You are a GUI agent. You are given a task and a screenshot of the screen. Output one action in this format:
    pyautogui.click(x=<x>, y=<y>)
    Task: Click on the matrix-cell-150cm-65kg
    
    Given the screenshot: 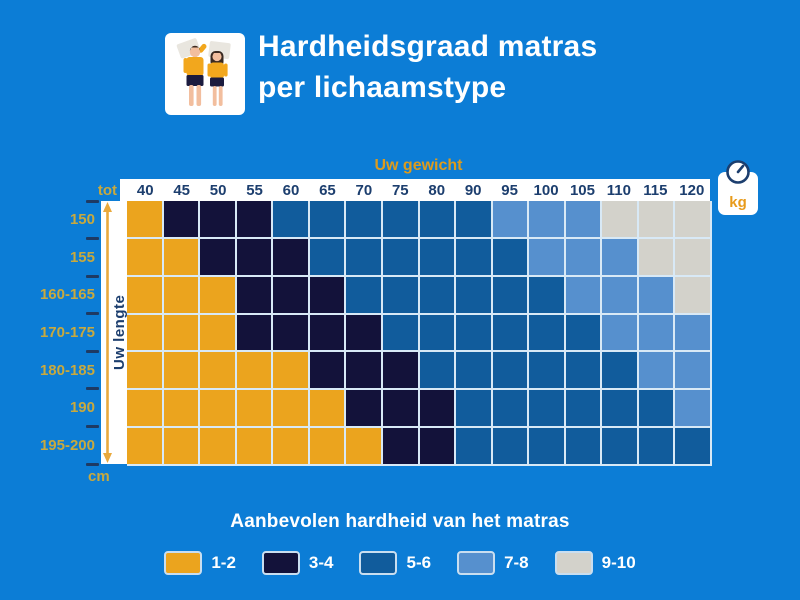 What is the action you would take?
    pyautogui.click(x=327, y=219)
    